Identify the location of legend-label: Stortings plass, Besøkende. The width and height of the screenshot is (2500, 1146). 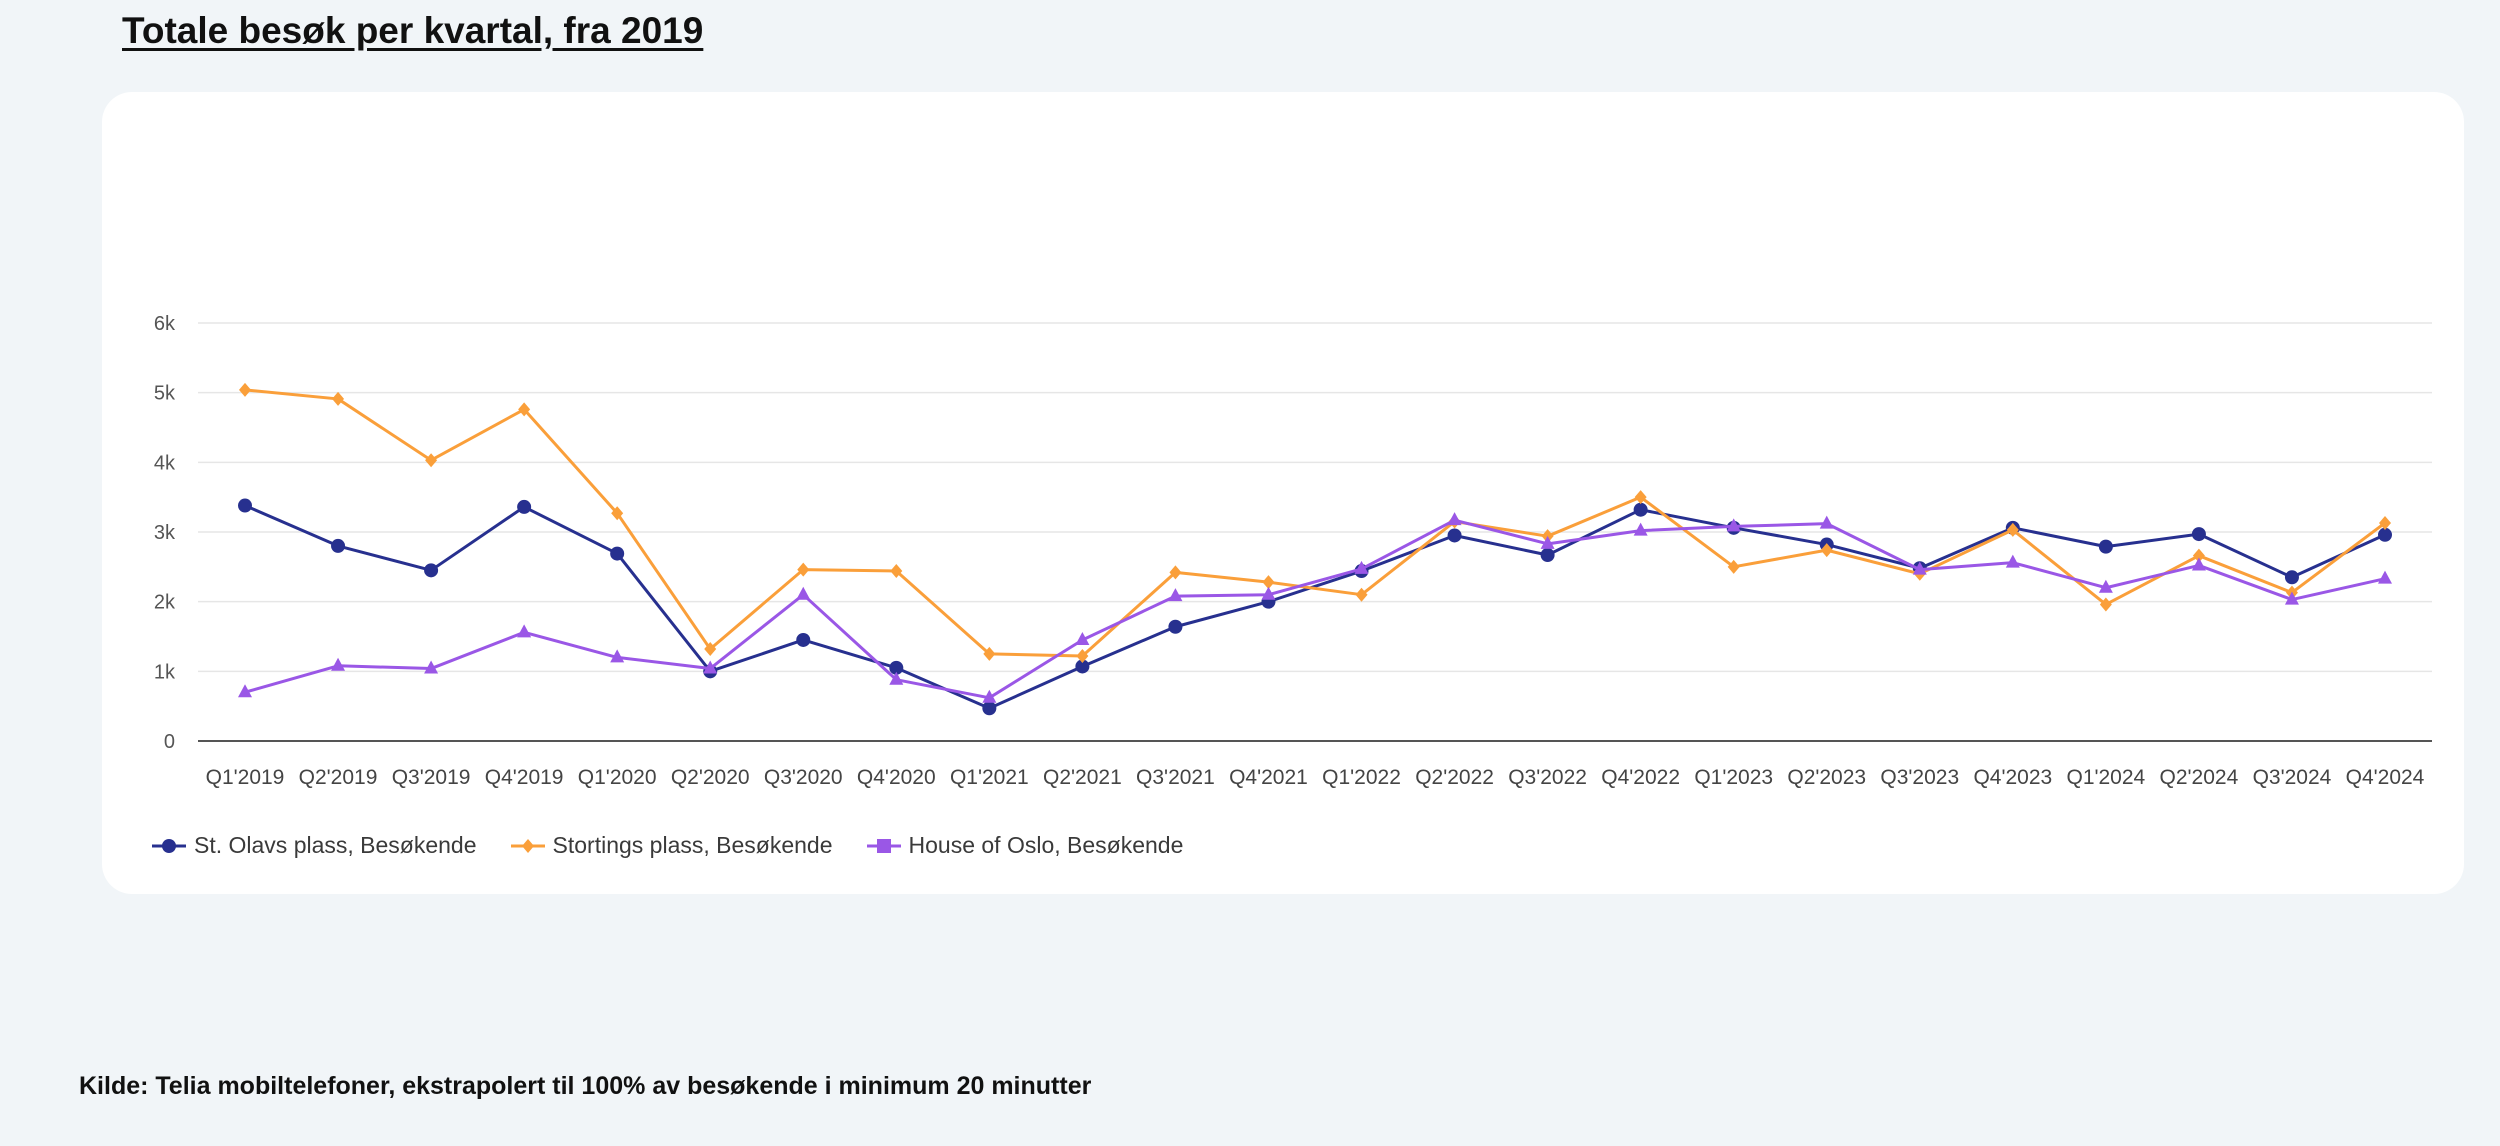
(692, 845).